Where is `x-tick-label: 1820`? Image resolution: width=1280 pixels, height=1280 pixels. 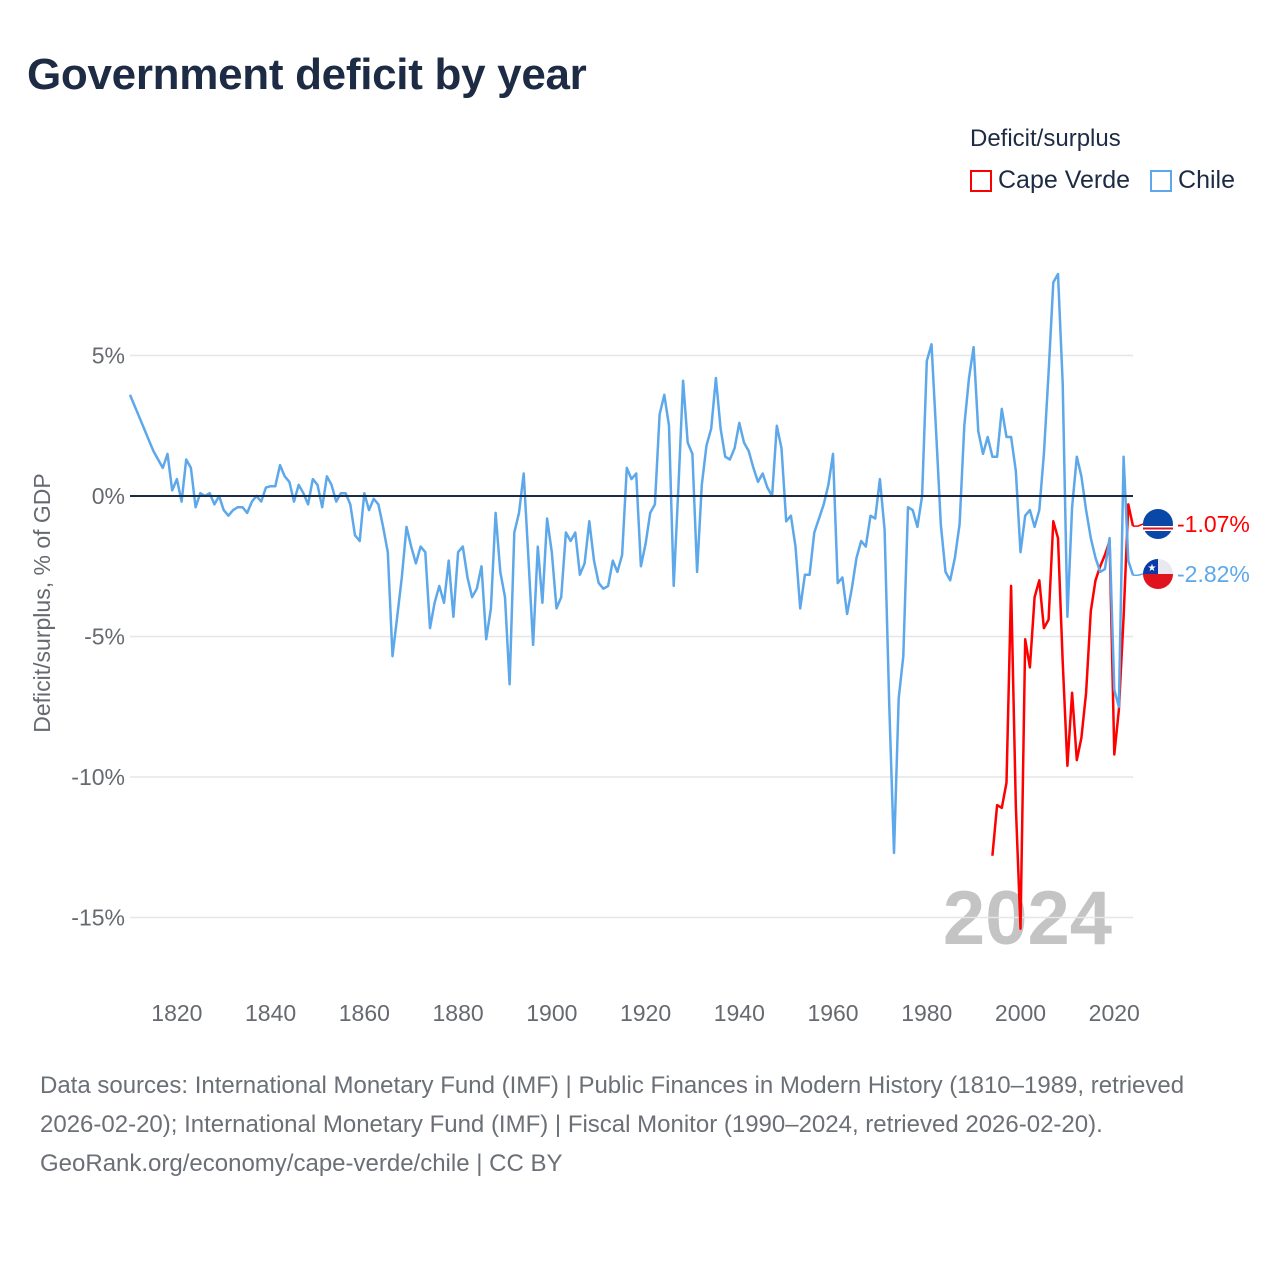 x-tick-label: 1820 is located at coordinates (176, 1013).